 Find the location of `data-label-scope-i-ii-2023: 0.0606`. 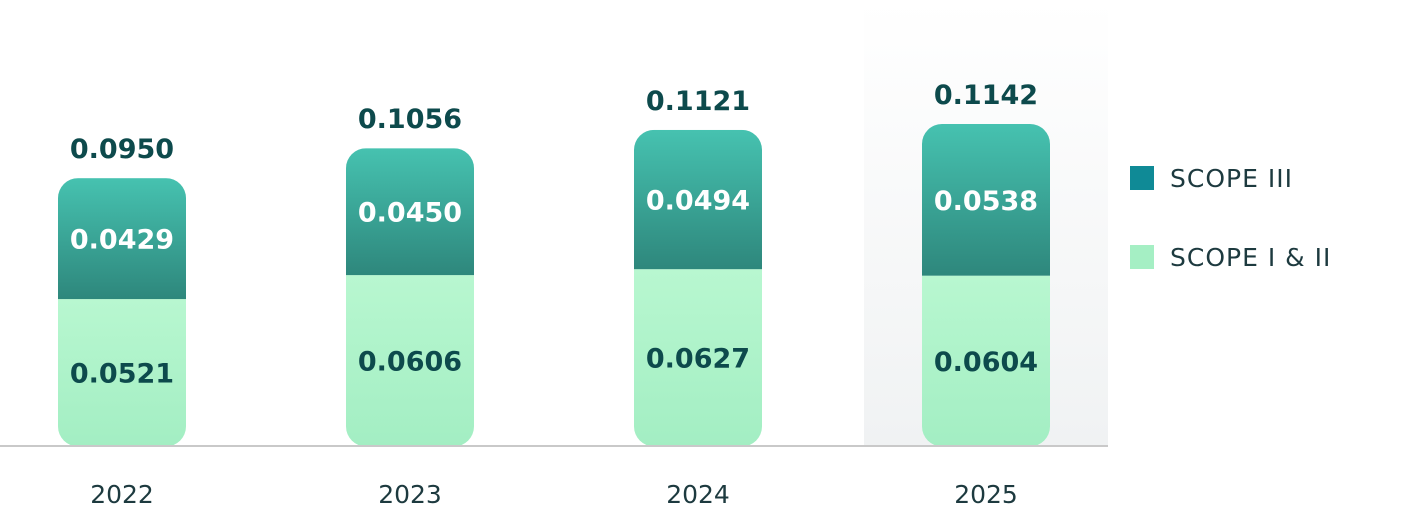

data-label-scope-i-ii-2023: 0.0606 is located at coordinates (410, 362).